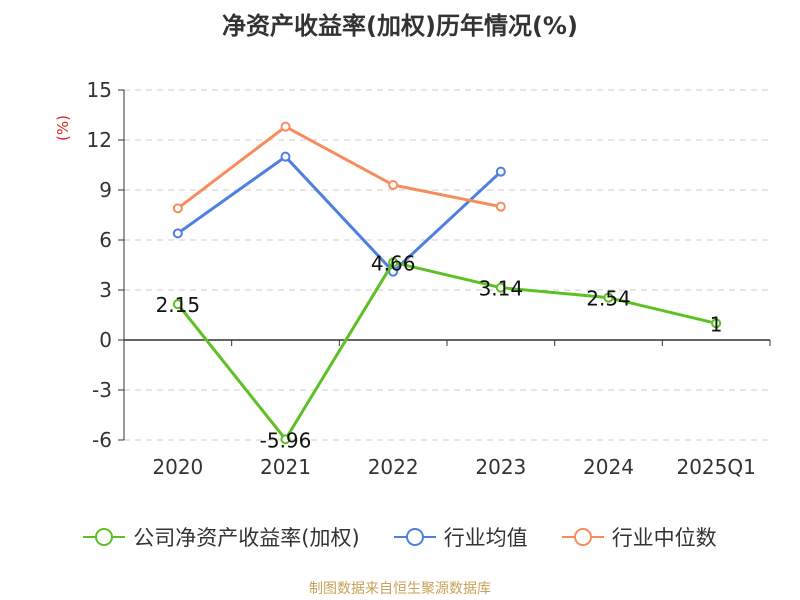 The image size is (800, 600). I want to click on legend-item: 行业均值, so click(460, 537).